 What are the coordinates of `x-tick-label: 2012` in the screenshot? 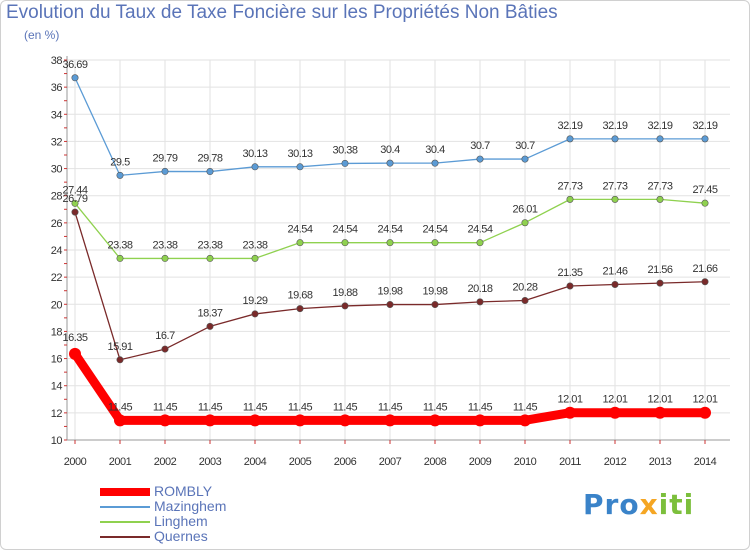 It's located at (615, 462).